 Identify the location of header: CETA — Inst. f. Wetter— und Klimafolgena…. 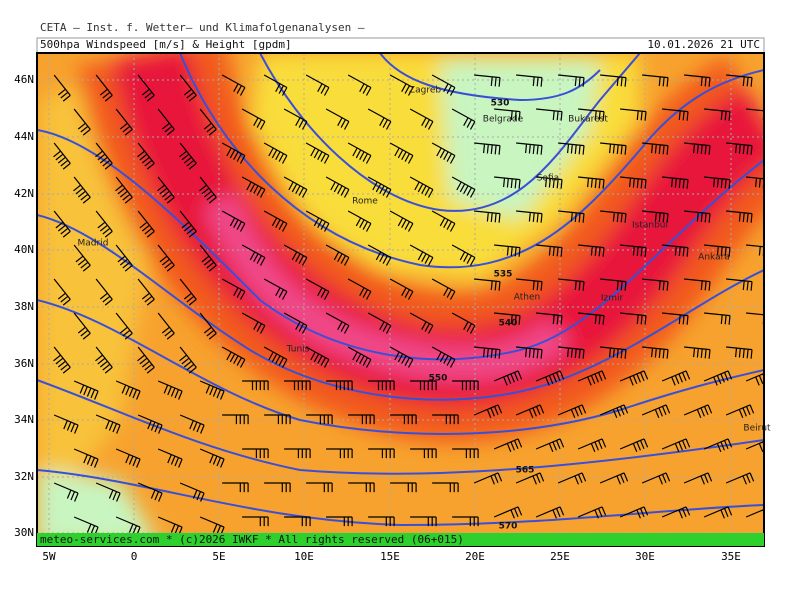
(202, 27).